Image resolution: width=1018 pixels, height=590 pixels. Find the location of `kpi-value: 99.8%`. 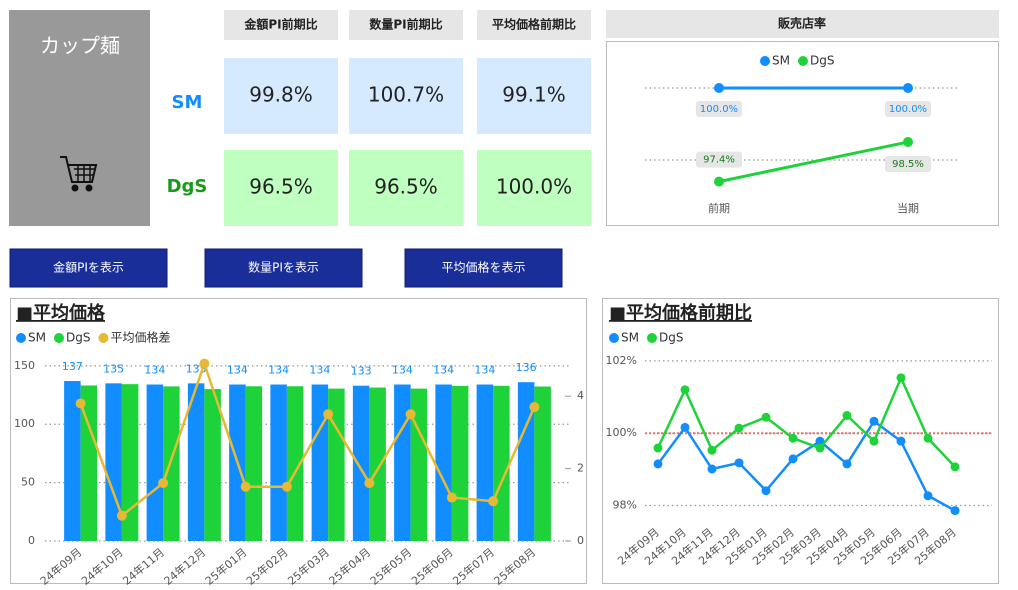

kpi-value: 99.8% is located at coordinates (281, 95).